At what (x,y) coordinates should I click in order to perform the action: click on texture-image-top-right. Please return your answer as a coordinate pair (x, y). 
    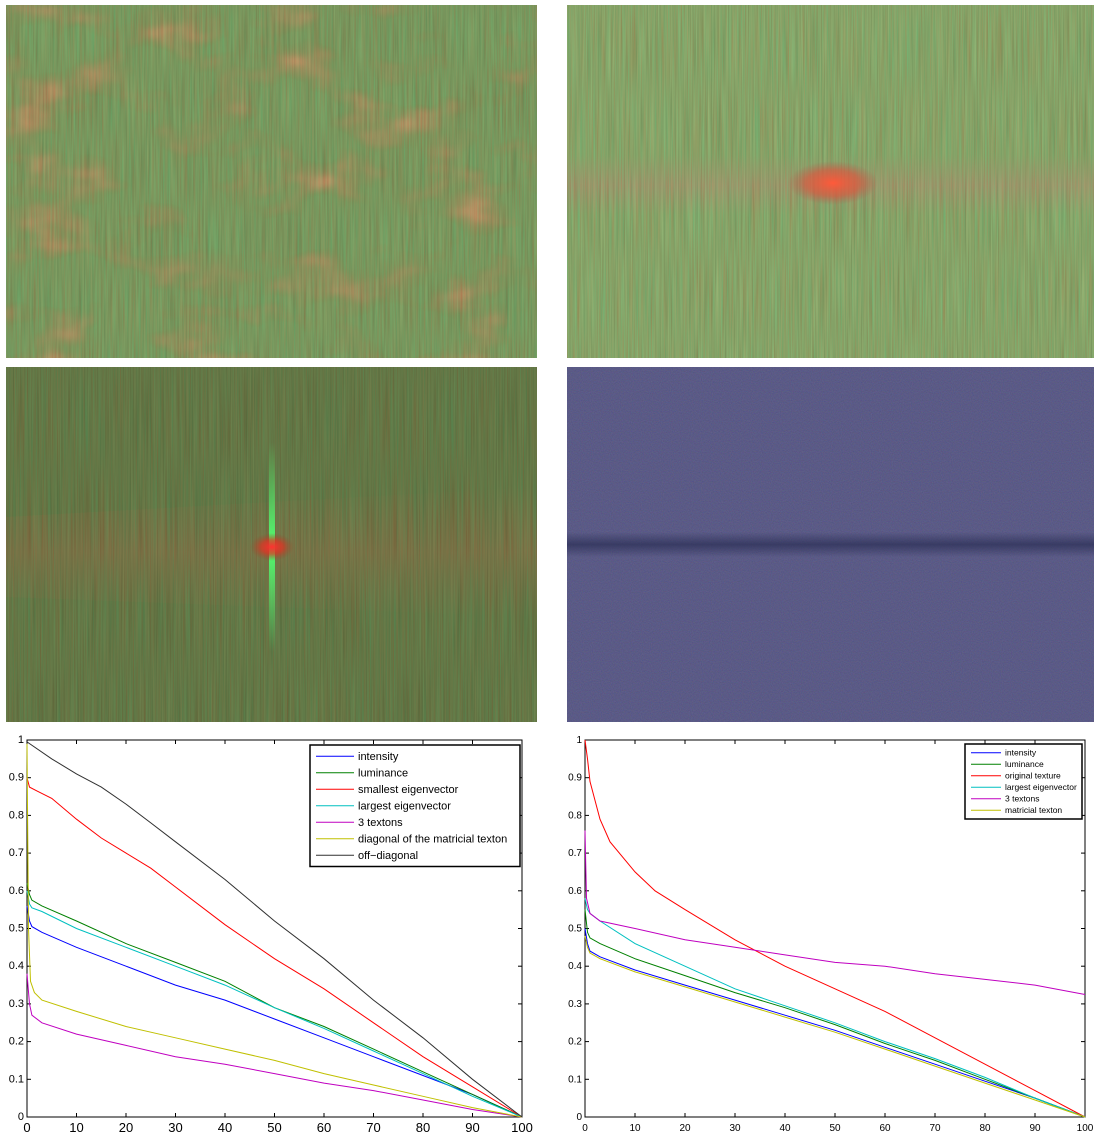
    Looking at the image, I should click on (830, 181).